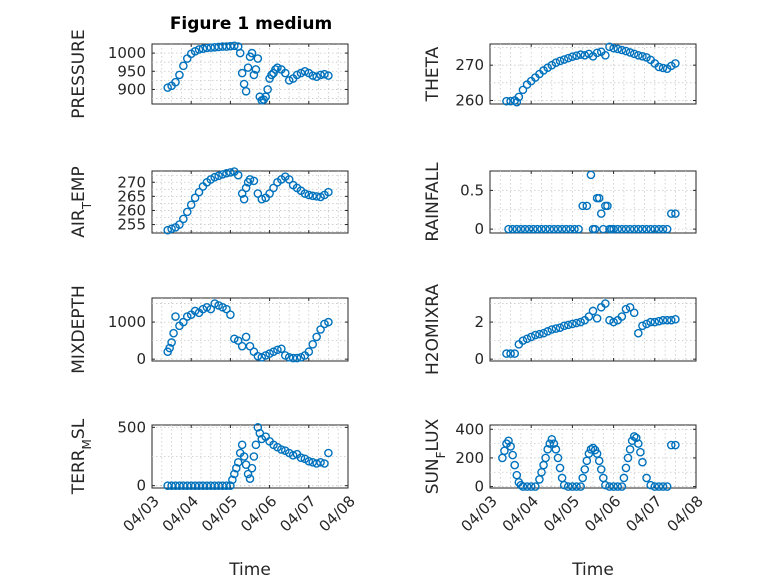  Describe the element at coordinates (141, 513) in the screenshot. I see `x-tick-label: 04/03` at that location.